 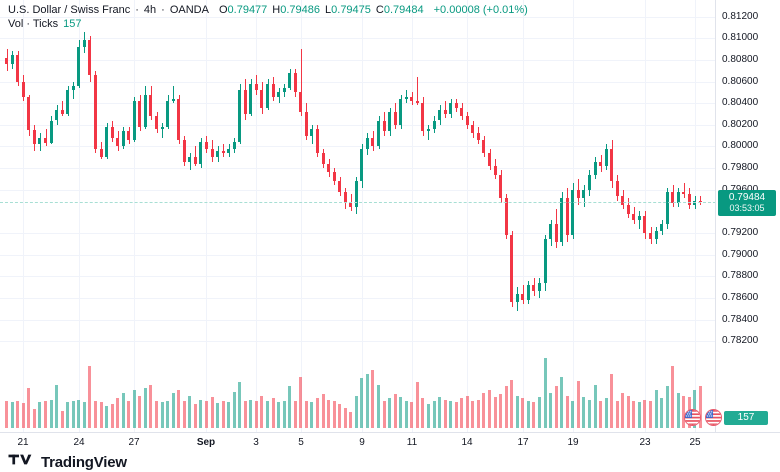 I want to click on legend-interval: 4h, so click(x=150, y=10).